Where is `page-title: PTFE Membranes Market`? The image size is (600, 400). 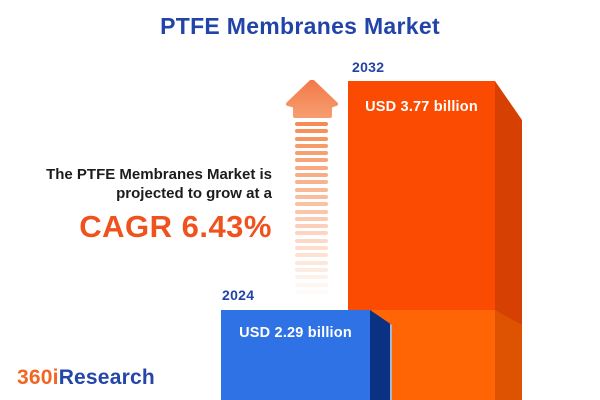 page-title: PTFE Membranes Market is located at coordinates (300, 26).